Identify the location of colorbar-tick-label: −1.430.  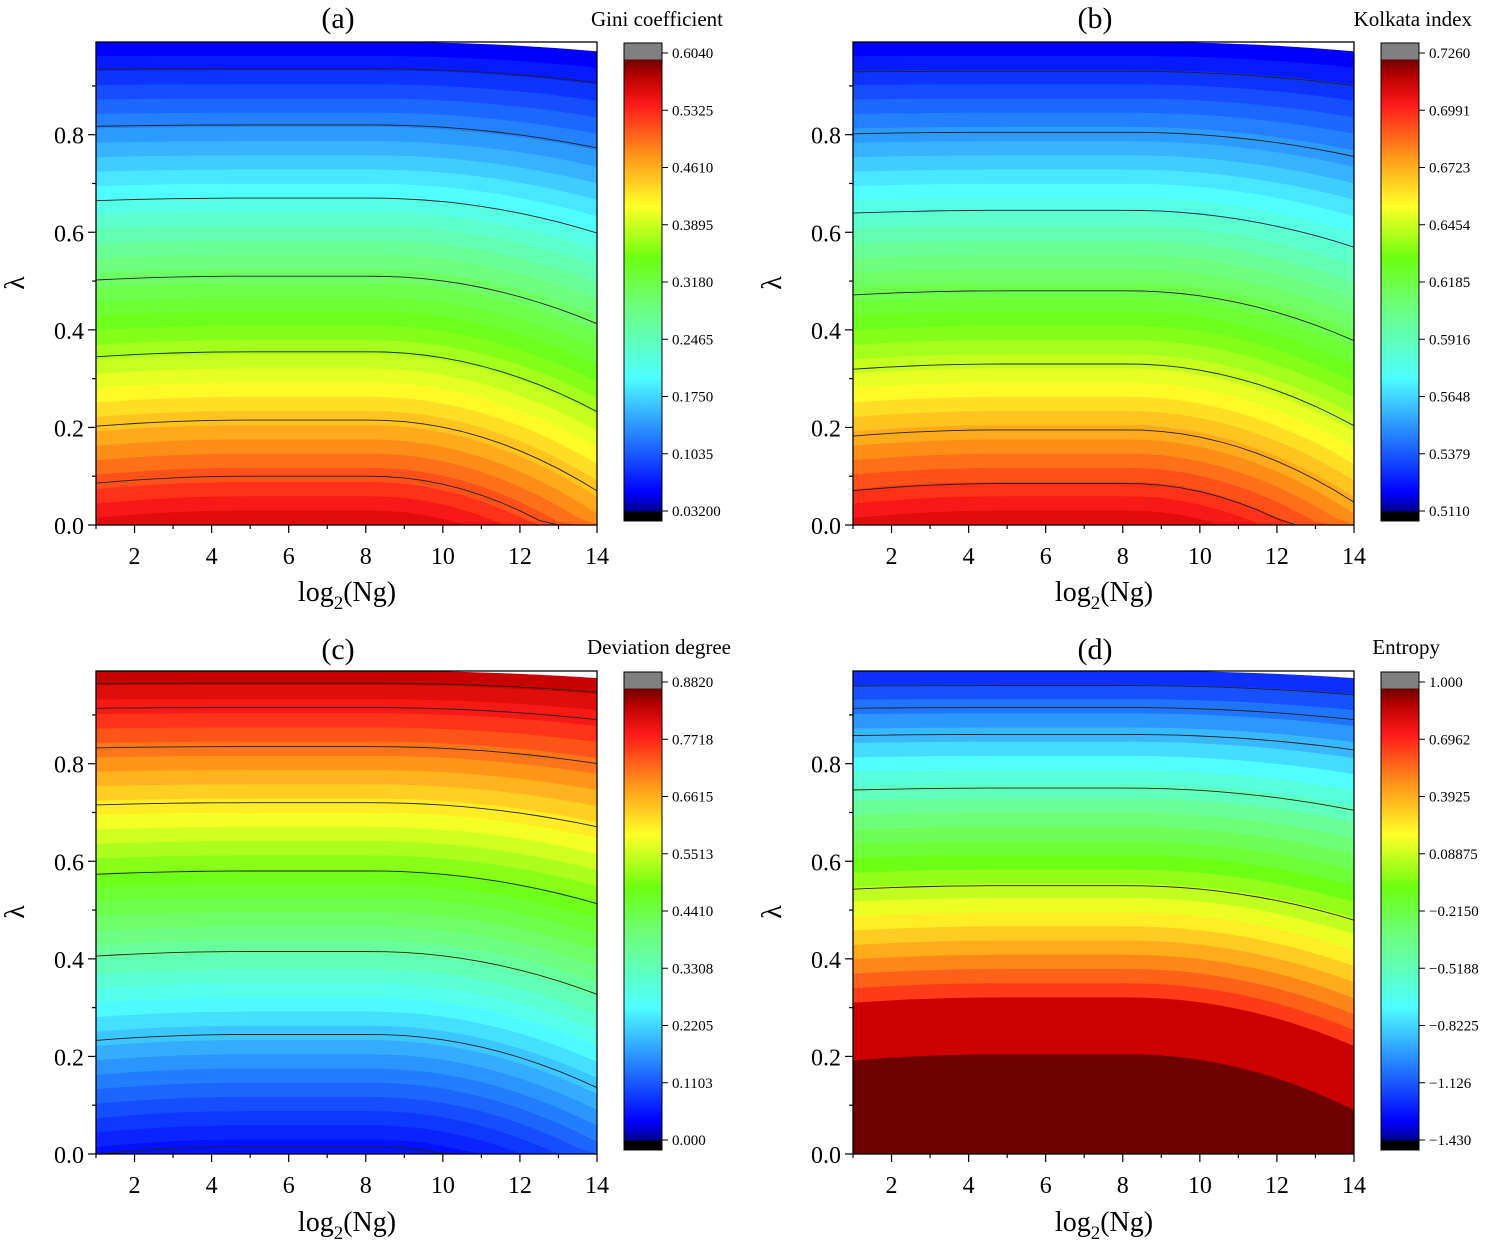
(1450, 1141).